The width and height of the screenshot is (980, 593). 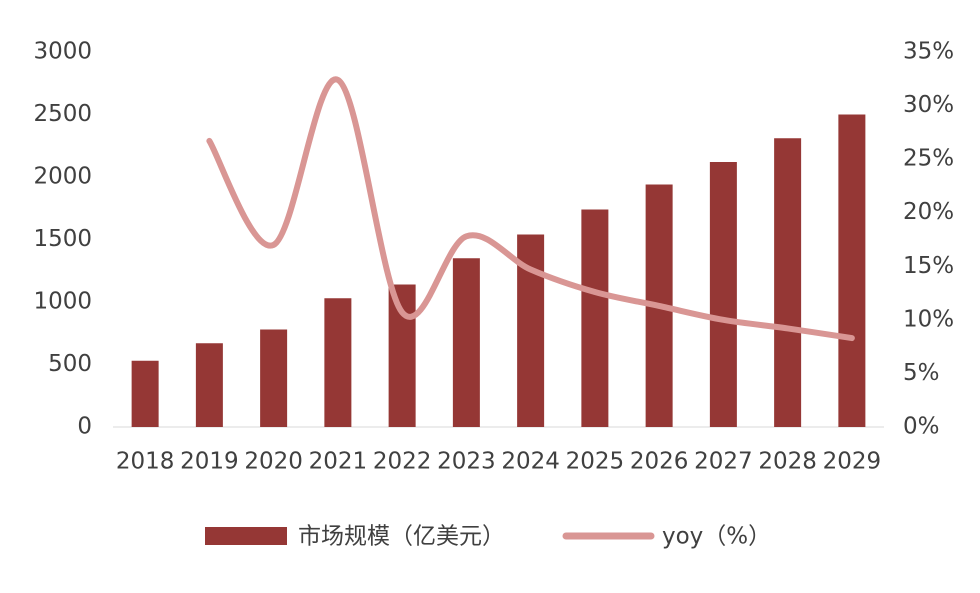 What do you see at coordinates (723, 462) in the screenshot?
I see `x-tick-label: 2027` at bounding box center [723, 462].